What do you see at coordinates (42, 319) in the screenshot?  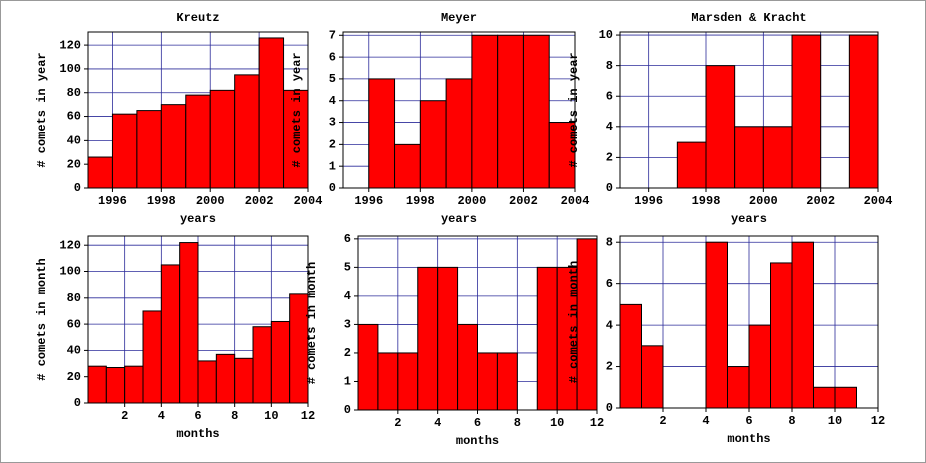 I see `y-axis-label: # comets in month` at bounding box center [42, 319].